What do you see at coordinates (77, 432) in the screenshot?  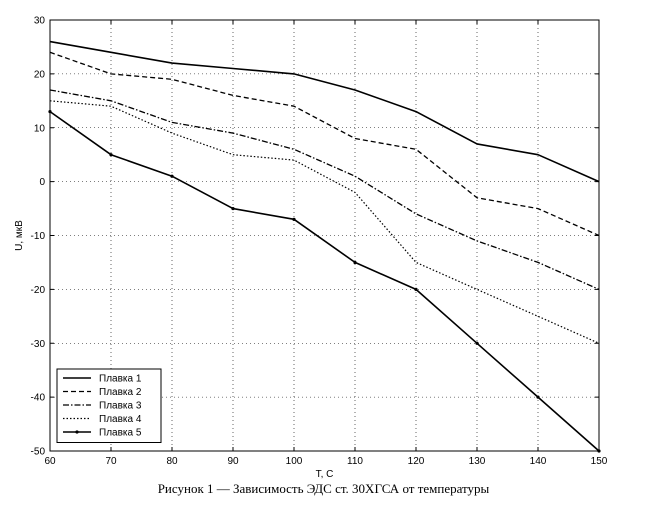 I see `legend-marker` at bounding box center [77, 432].